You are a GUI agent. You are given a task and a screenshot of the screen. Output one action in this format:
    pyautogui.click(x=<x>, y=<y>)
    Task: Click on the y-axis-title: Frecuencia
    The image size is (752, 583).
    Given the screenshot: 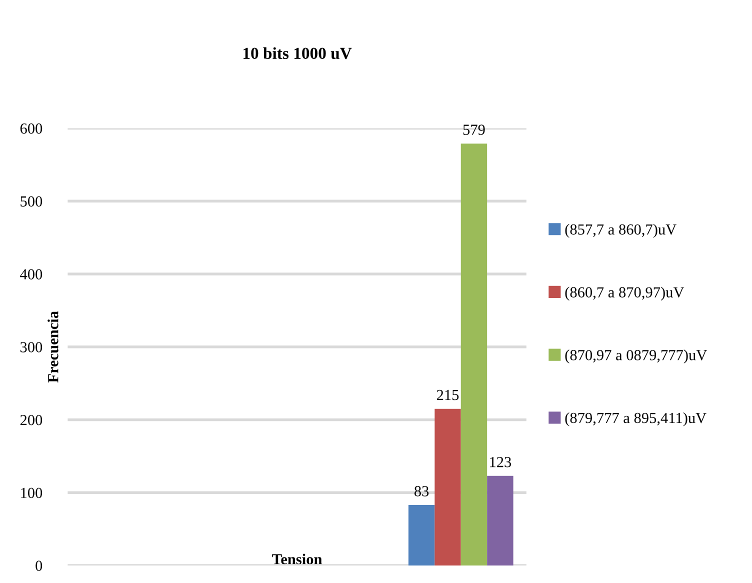 What is the action you would take?
    pyautogui.click(x=53, y=347)
    